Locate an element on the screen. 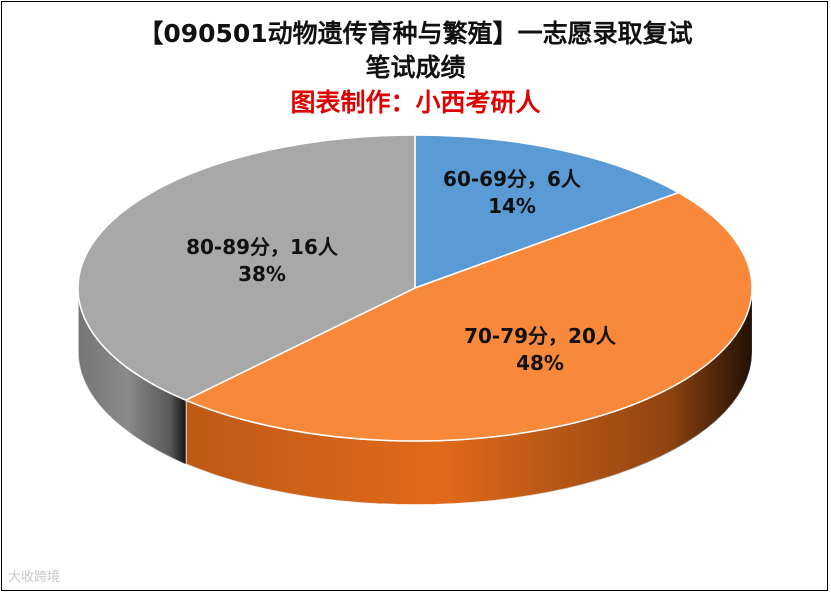 This screenshot has width=831, height=594. chart-title-line1: 【090501动物遗传育种与繁殖】一志愿录取复试 is located at coordinates (415, 33).